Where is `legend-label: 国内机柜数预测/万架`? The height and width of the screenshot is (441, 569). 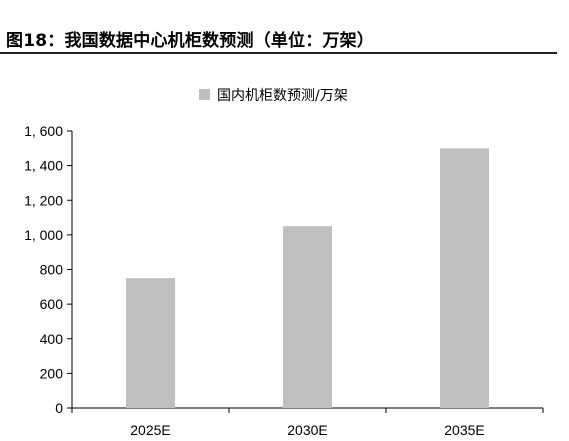
legend-label: 国内机柜数预测/万架 is located at coordinates (282, 96).